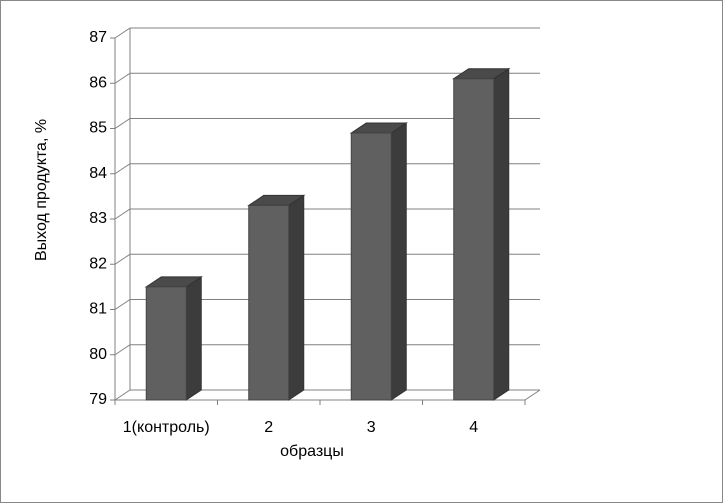 Image resolution: width=723 pixels, height=503 pixels. I want to click on y-tick-label: 79, so click(98, 399).